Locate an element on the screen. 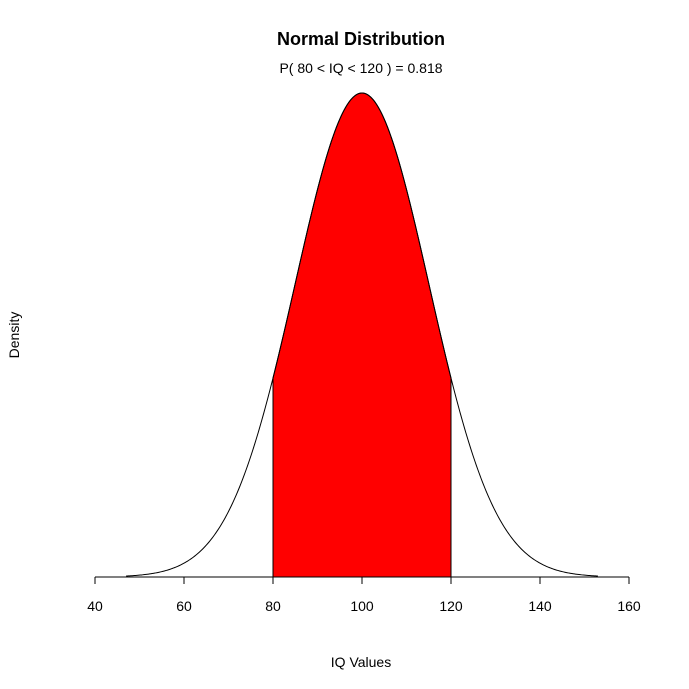 The width and height of the screenshot is (689, 689). y-axis-label: Density is located at coordinates (14, 335).